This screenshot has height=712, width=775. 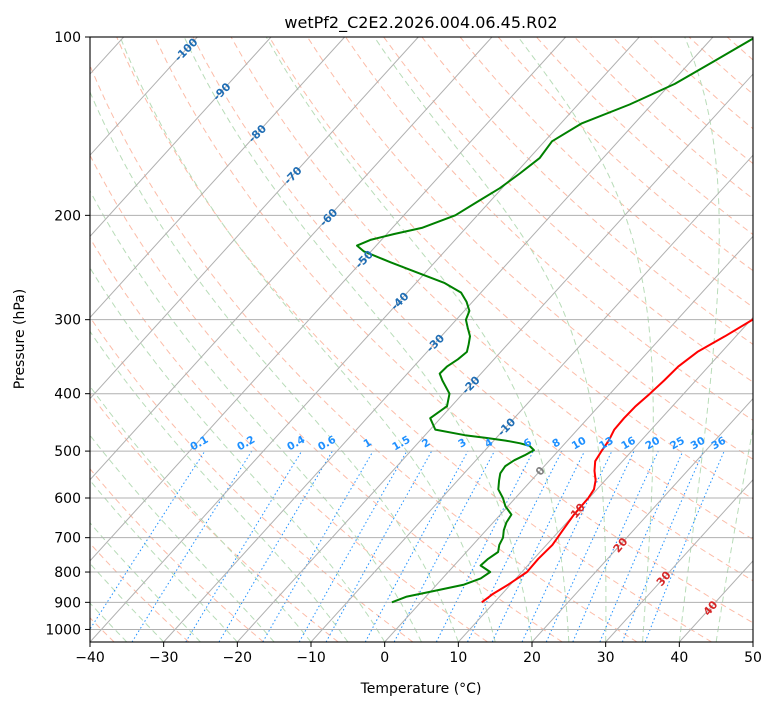 What do you see at coordinates (67, 452) in the screenshot?
I see `y-tick-label: 500` at bounding box center [67, 452].